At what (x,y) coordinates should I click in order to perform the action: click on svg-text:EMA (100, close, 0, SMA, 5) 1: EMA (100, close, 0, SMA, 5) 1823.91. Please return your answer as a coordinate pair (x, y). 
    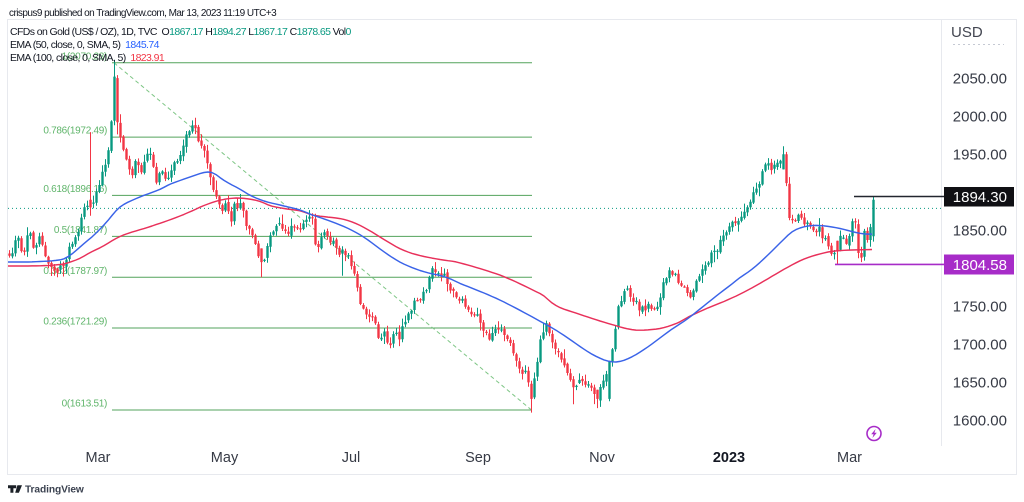
    Looking at the image, I should click on (87, 58).